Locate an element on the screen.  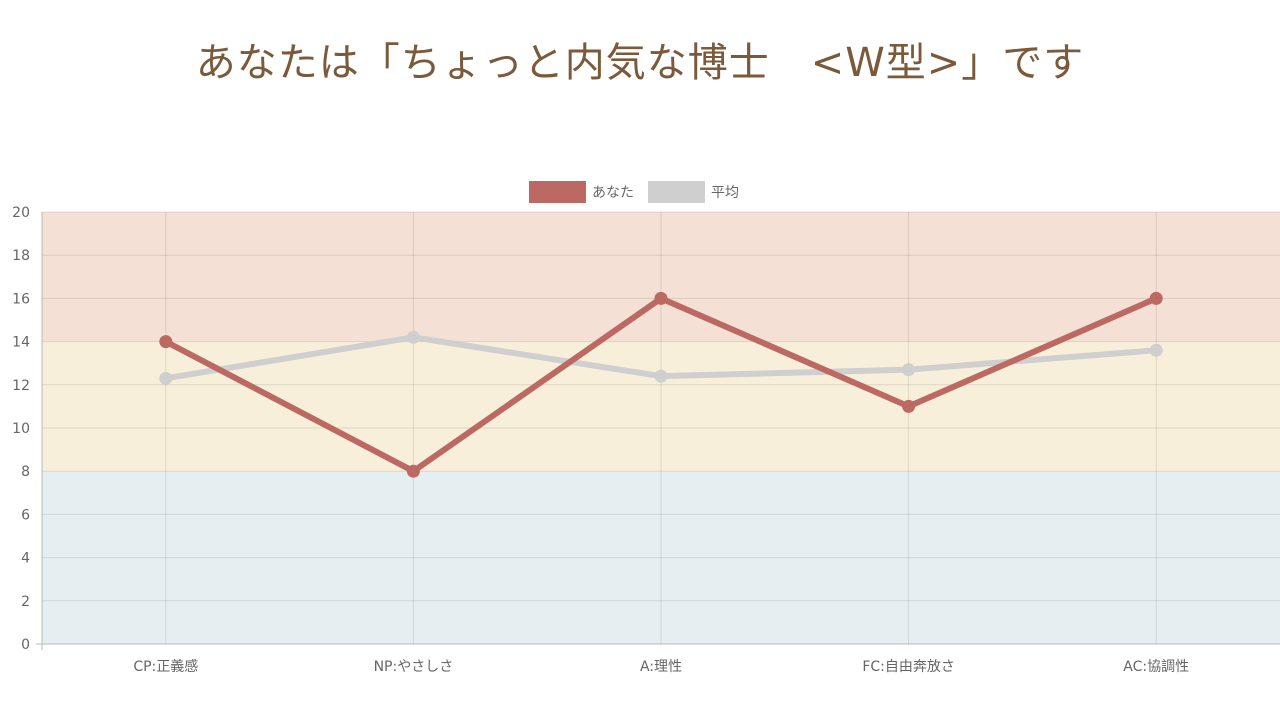
x-tick-labels: CP:正義感 NP:やさしさ A:理性 FC:自由奔放さ AC:協調性 is located at coordinates (661, 666).